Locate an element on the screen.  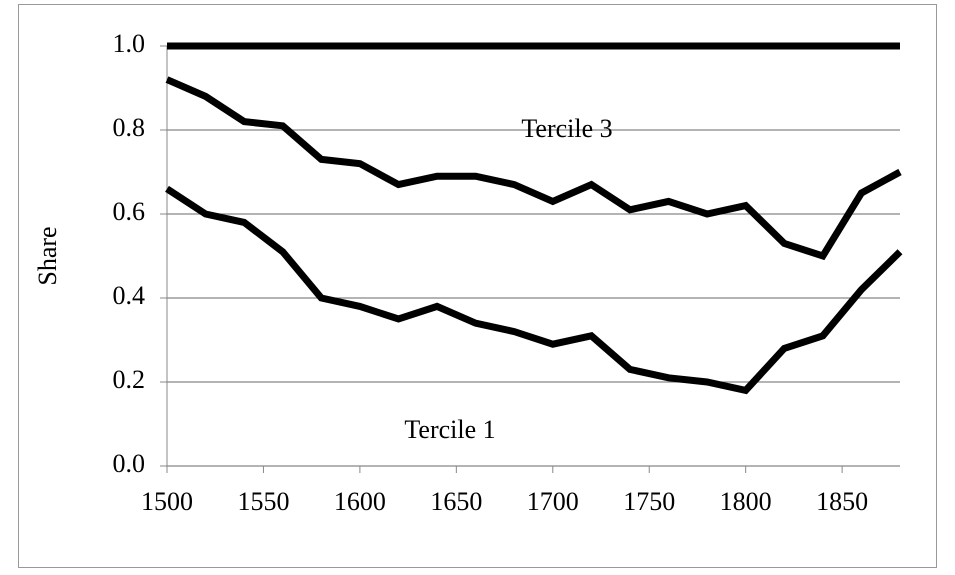
y-tick-label: 0.0 is located at coordinates (129, 463).